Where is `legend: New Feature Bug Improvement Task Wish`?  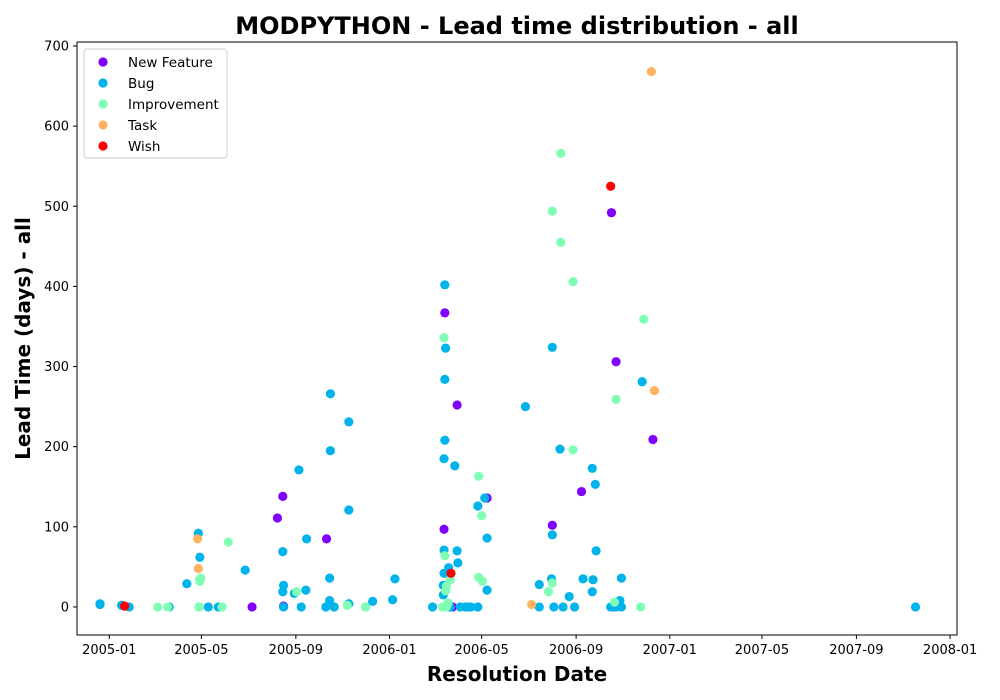 legend: New Feature Bug Improvement Task Wish is located at coordinates (155, 103).